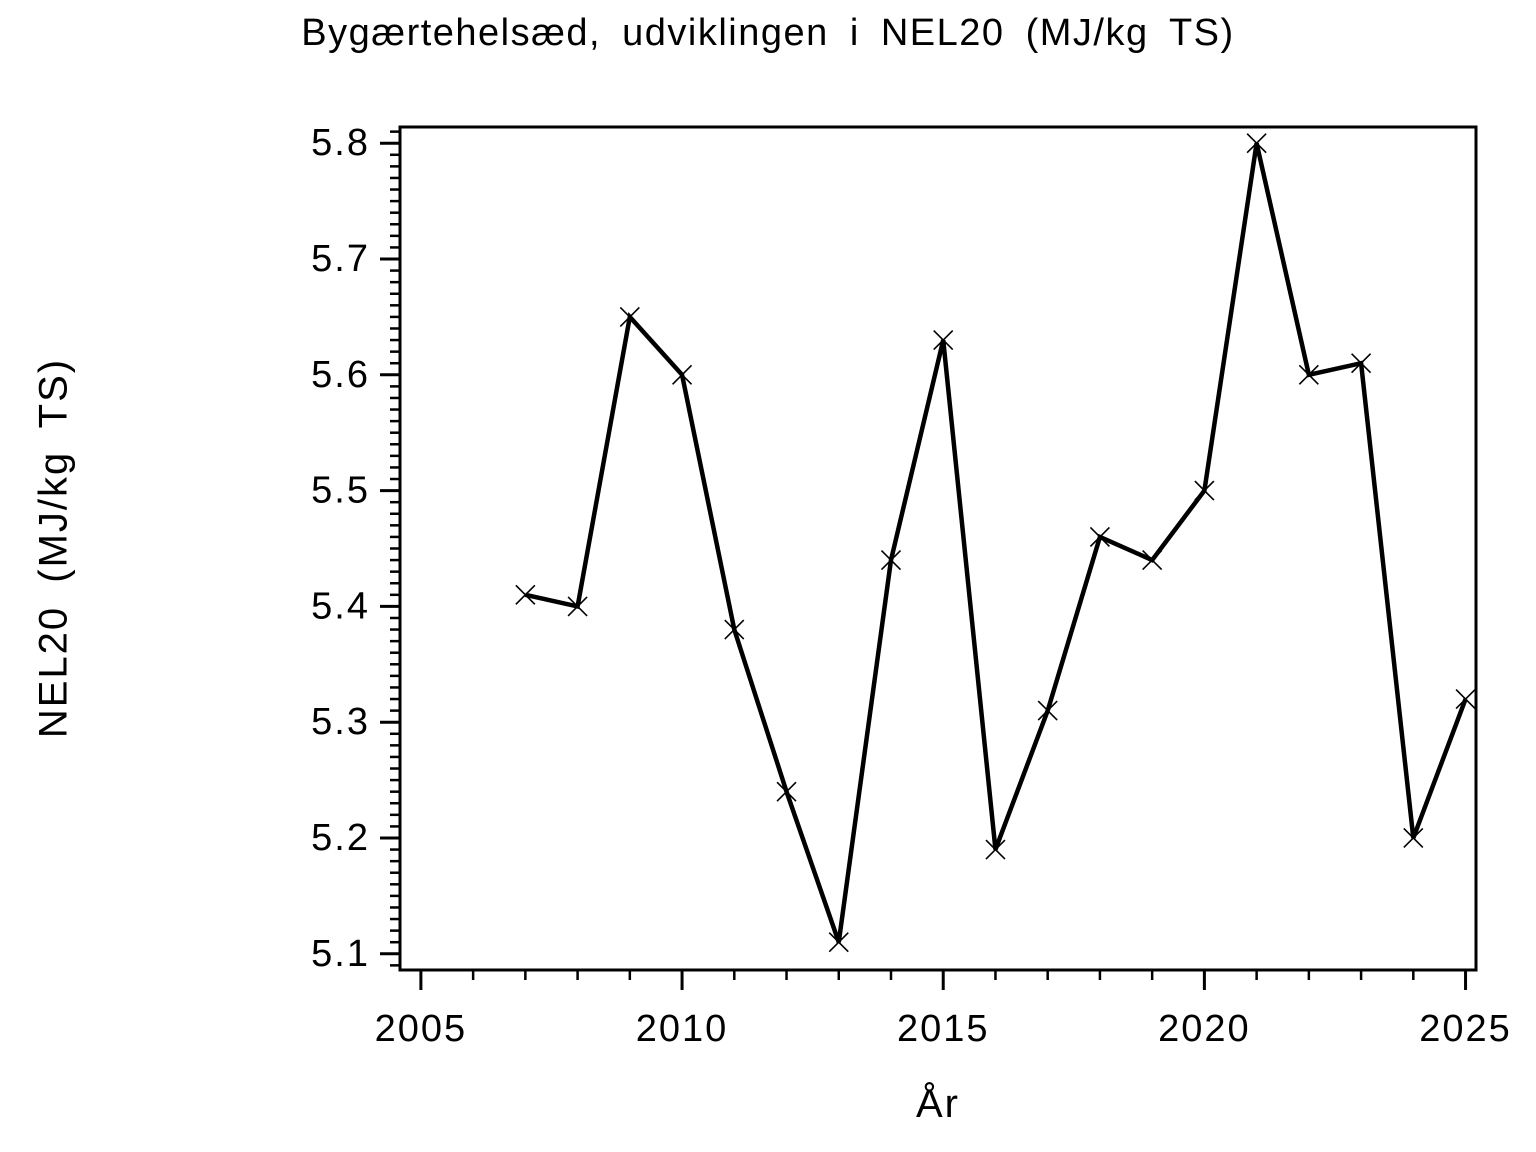  Describe the element at coordinates (340, 491) in the screenshot. I see `y-tick-label: 5.5` at that location.